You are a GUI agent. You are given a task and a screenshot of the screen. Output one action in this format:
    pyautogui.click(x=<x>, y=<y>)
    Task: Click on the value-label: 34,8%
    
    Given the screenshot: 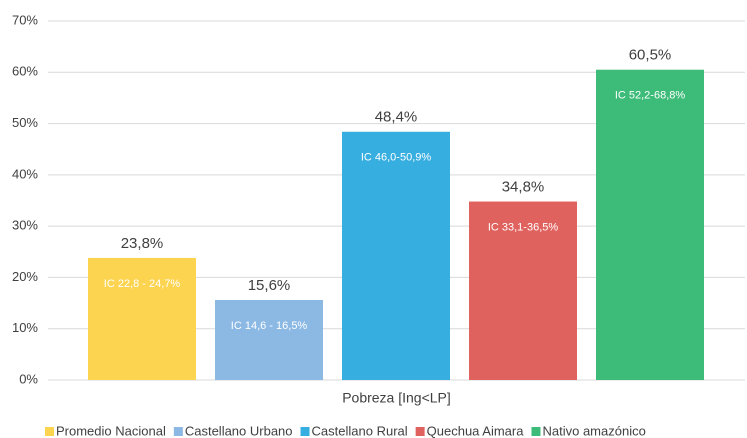 What is the action you would take?
    pyautogui.click(x=523, y=186)
    